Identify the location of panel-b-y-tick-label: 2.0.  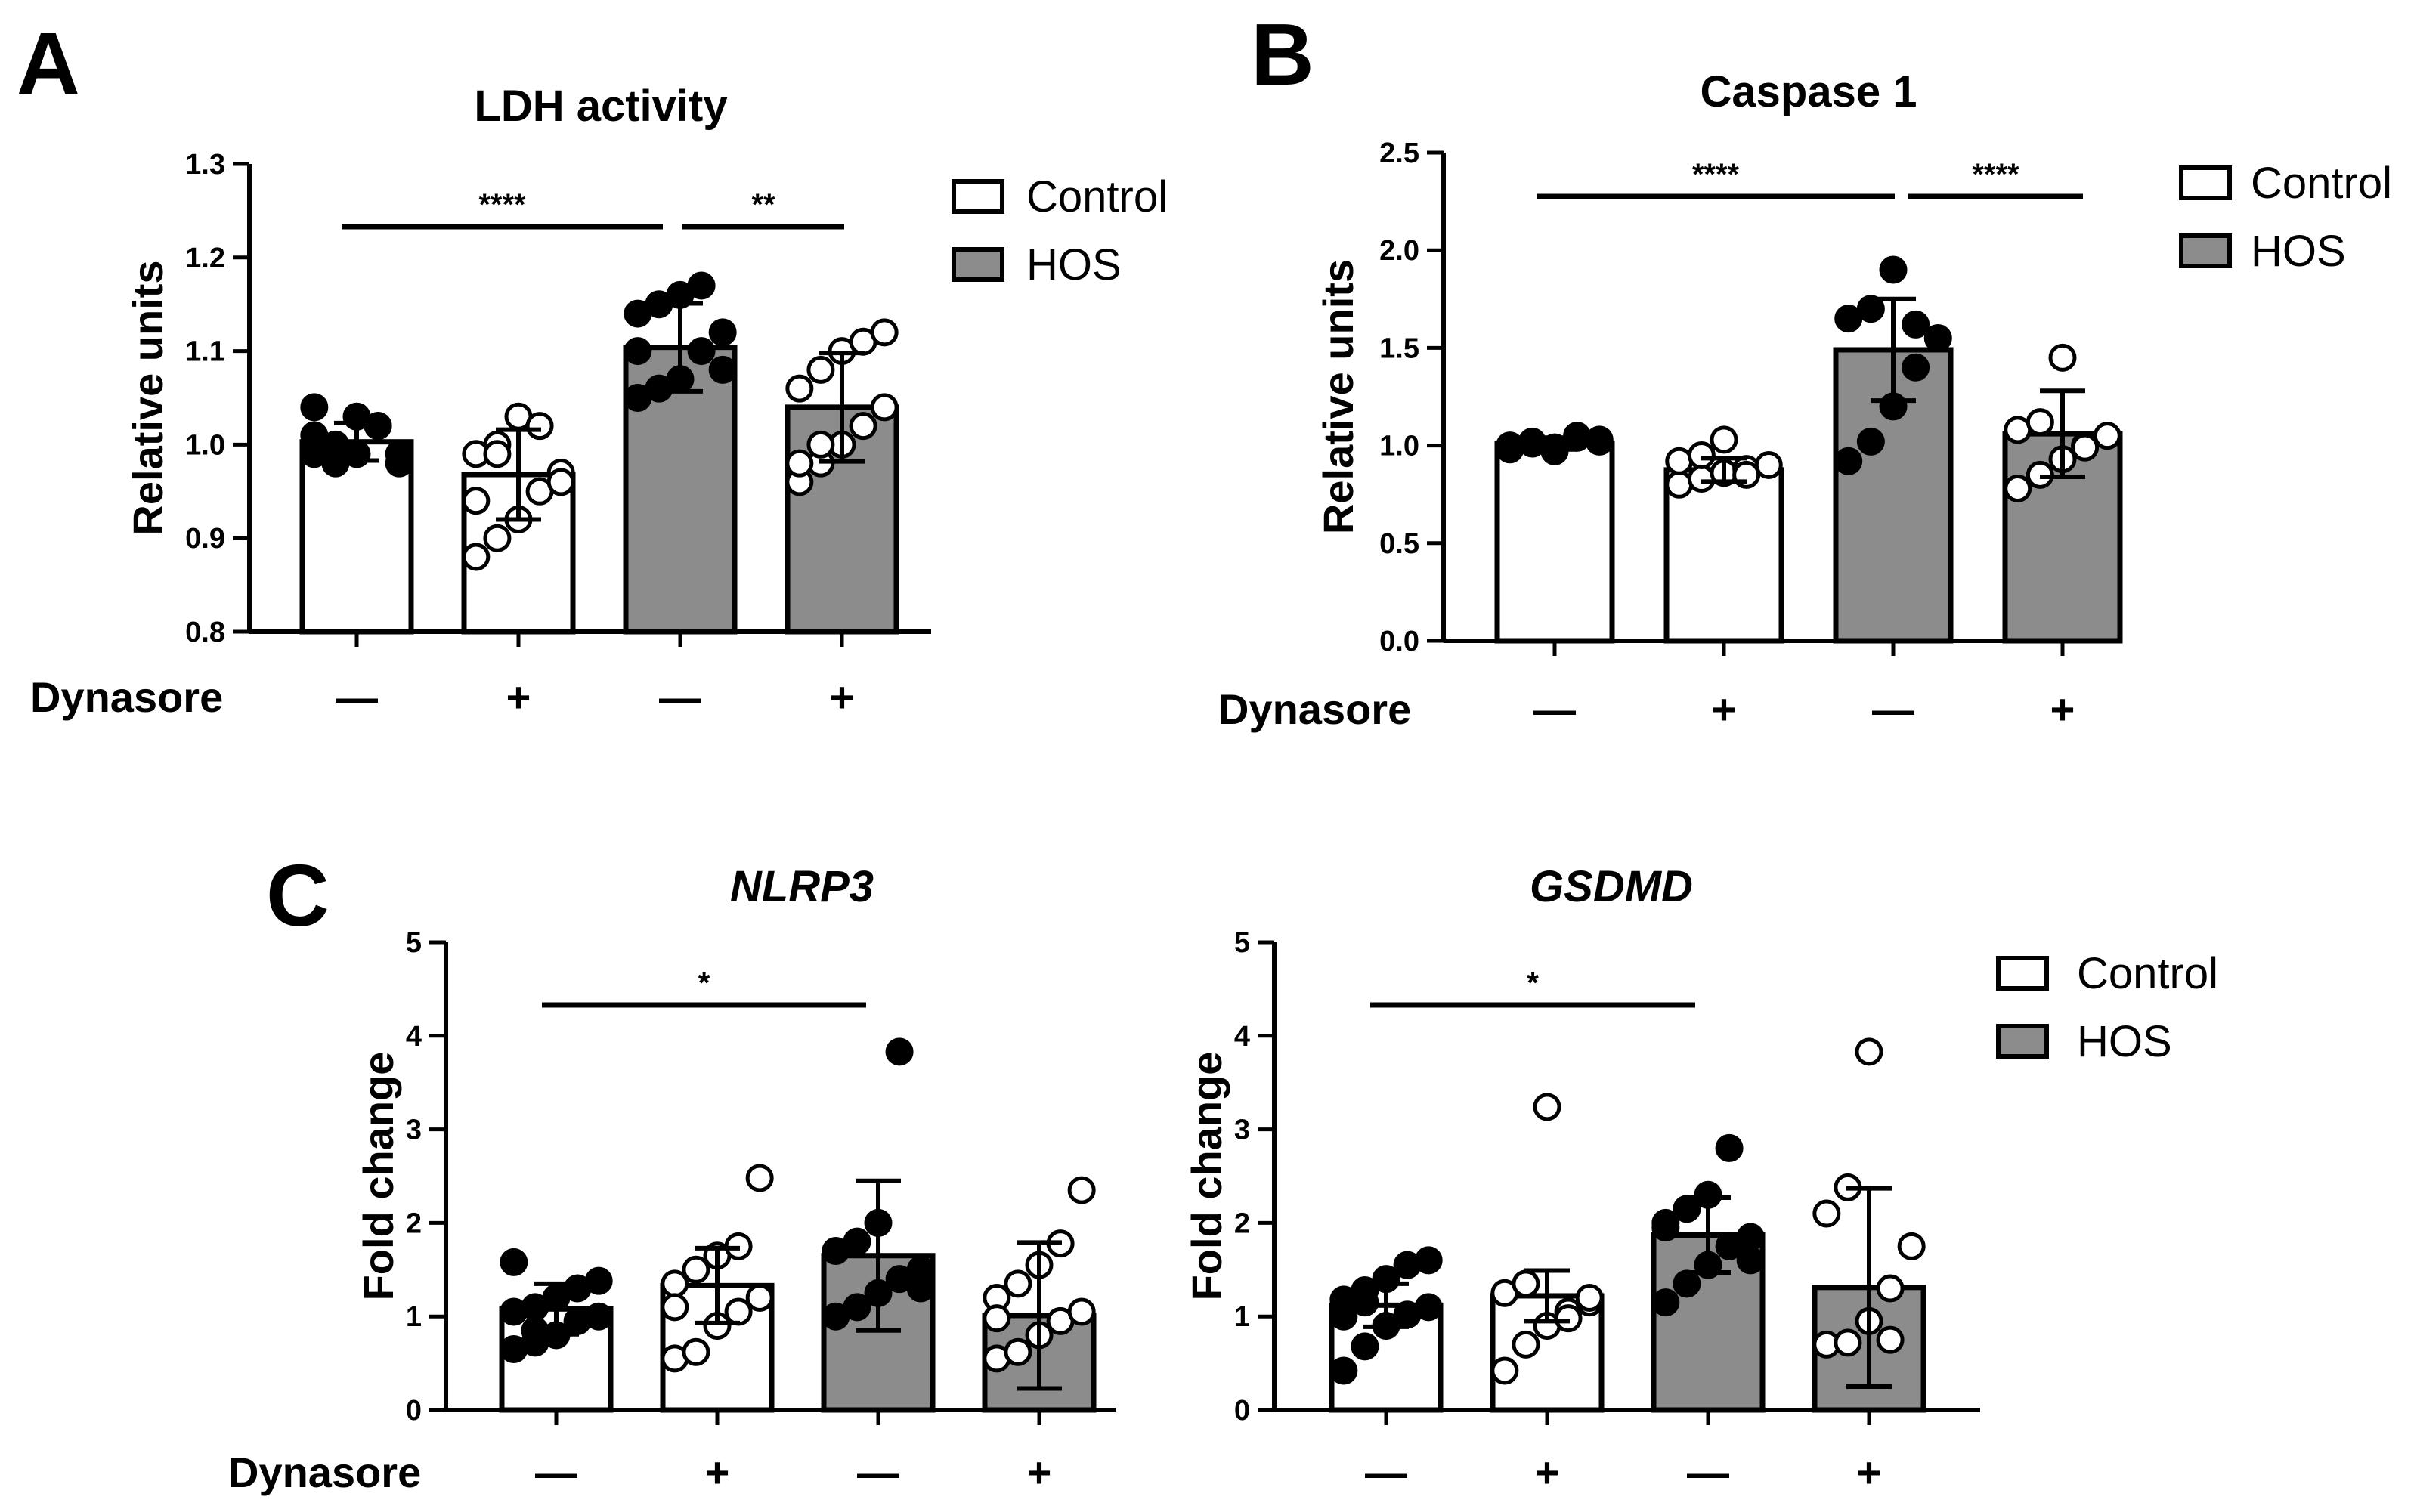
(1399, 251).